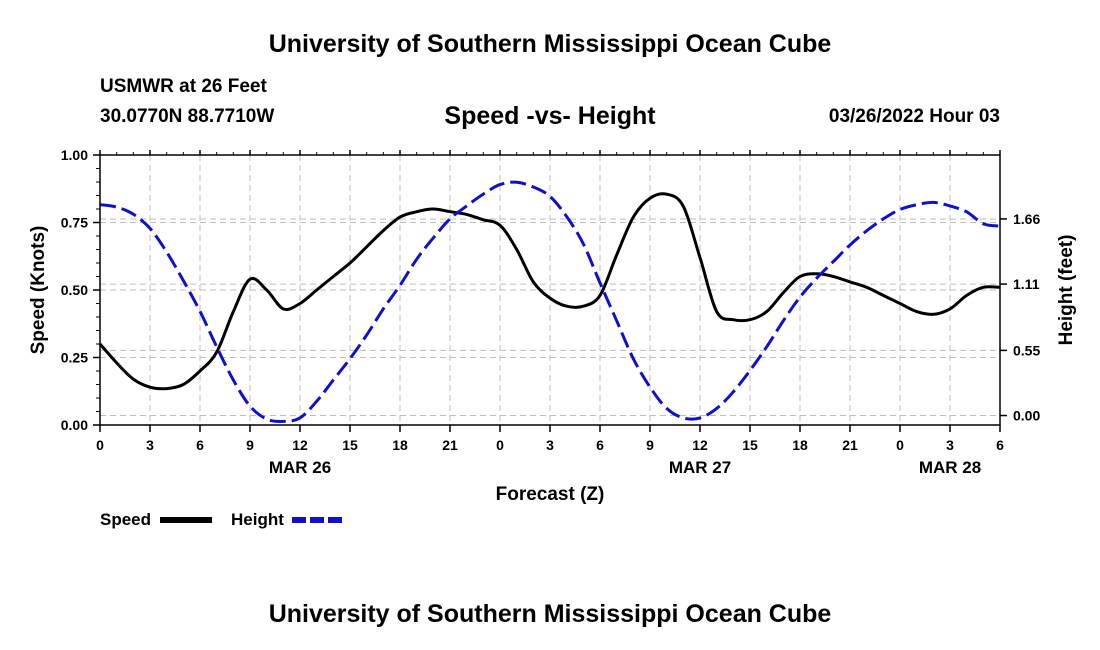 The image size is (1100, 650). Describe the element at coordinates (222, 519) in the screenshot. I see `legend: Speed Height` at that location.